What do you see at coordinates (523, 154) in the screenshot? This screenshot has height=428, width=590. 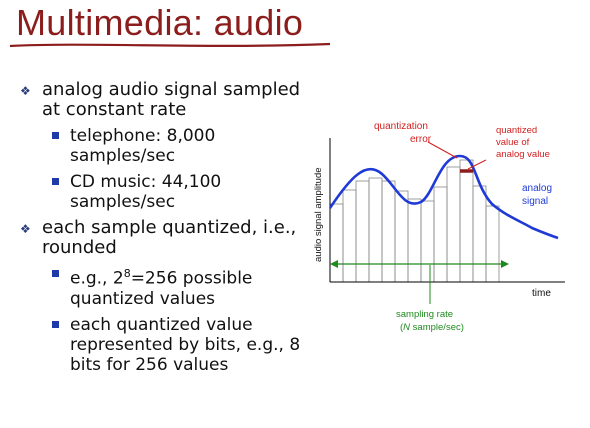 I see `quantized-value-label-3: analog value` at bounding box center [523, 154].